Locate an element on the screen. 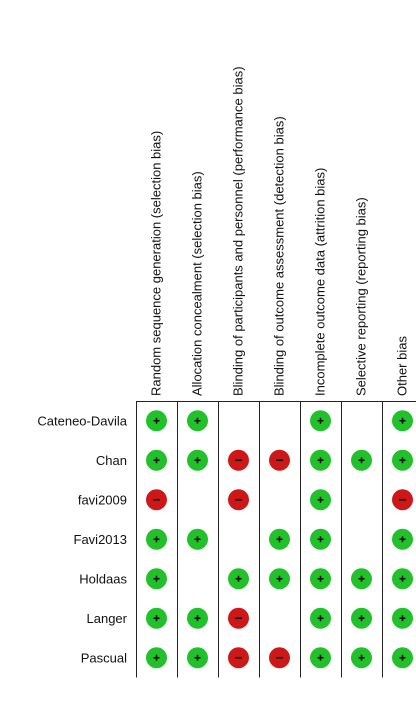  domain-header: Allocation concealment (selection bias) is located at coordinates (197, 283).